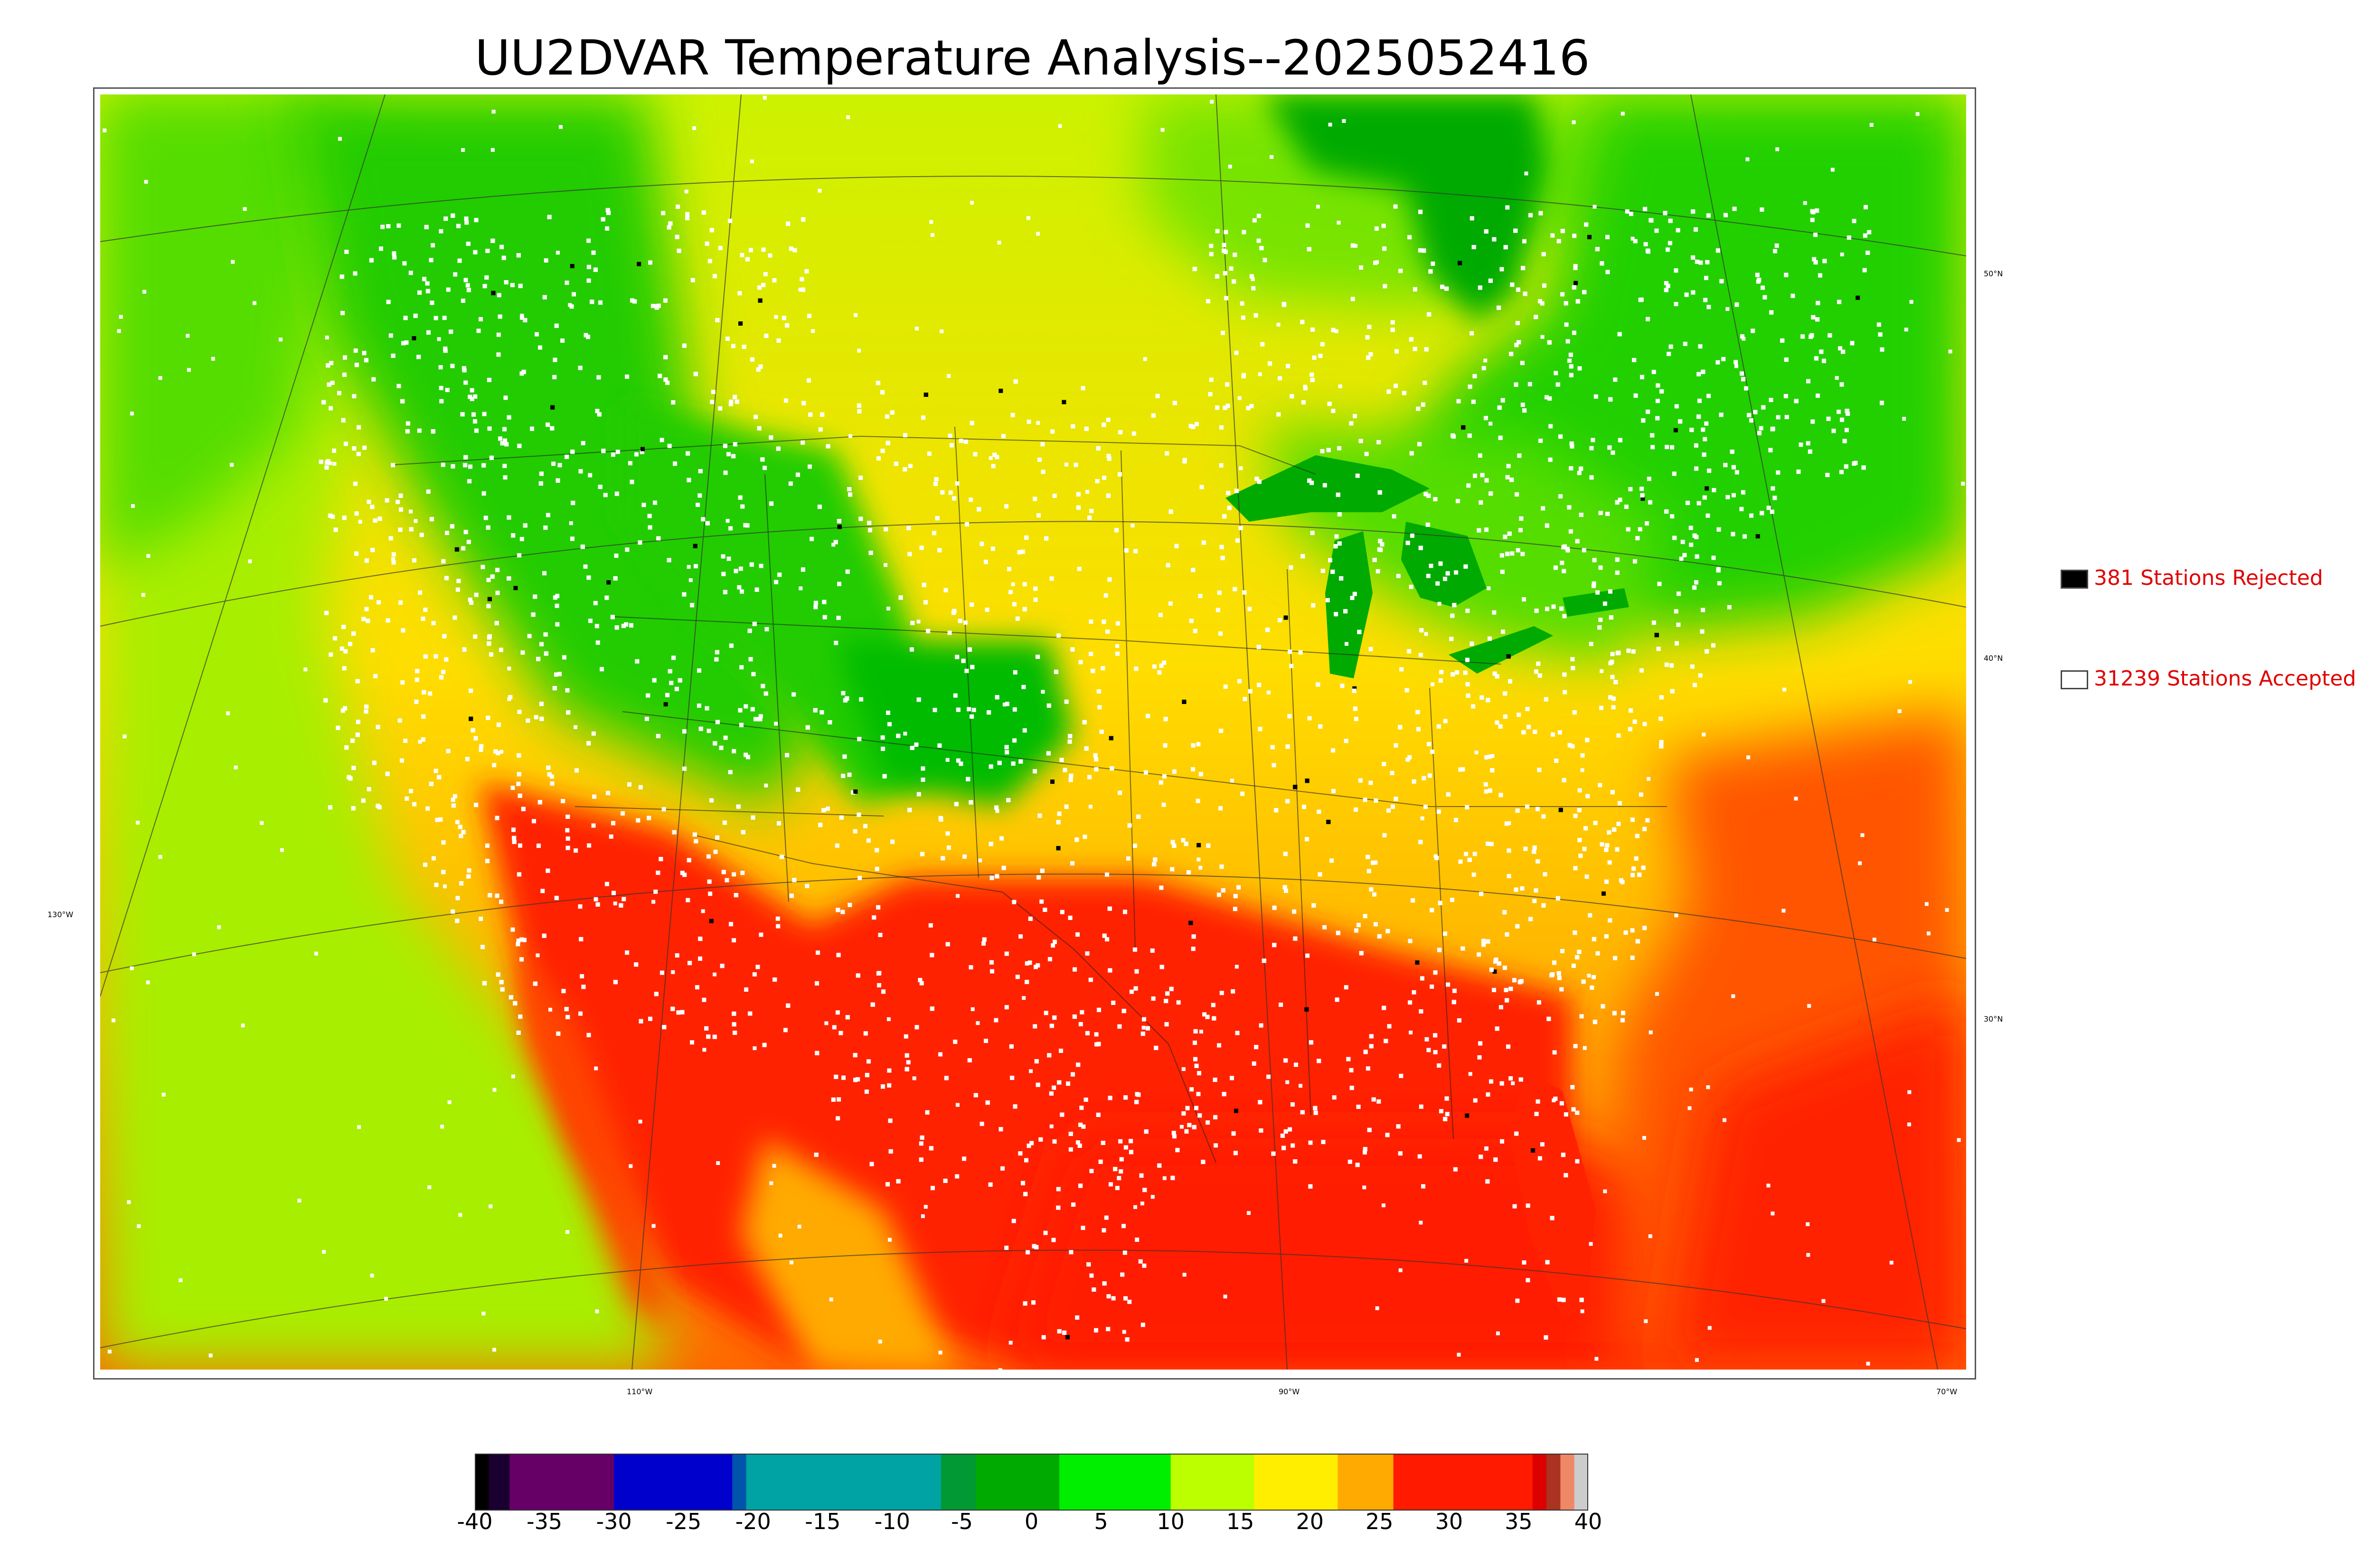 This screenshot has width=2374, height=1568. I want to click on lake-superior, so click(1327, 488).